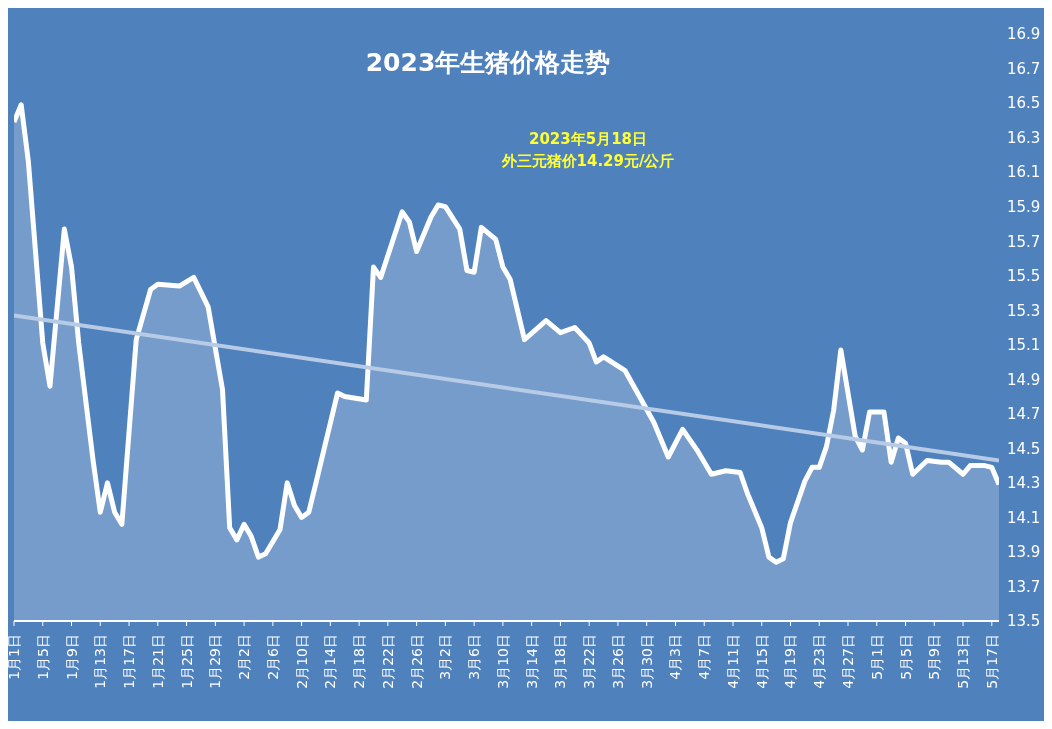 This screenshot has width=1052, height=729. Describe the element at coordinates (100, 661) in the screenshot. I see `x-tick-label: 1月13日` at that location.